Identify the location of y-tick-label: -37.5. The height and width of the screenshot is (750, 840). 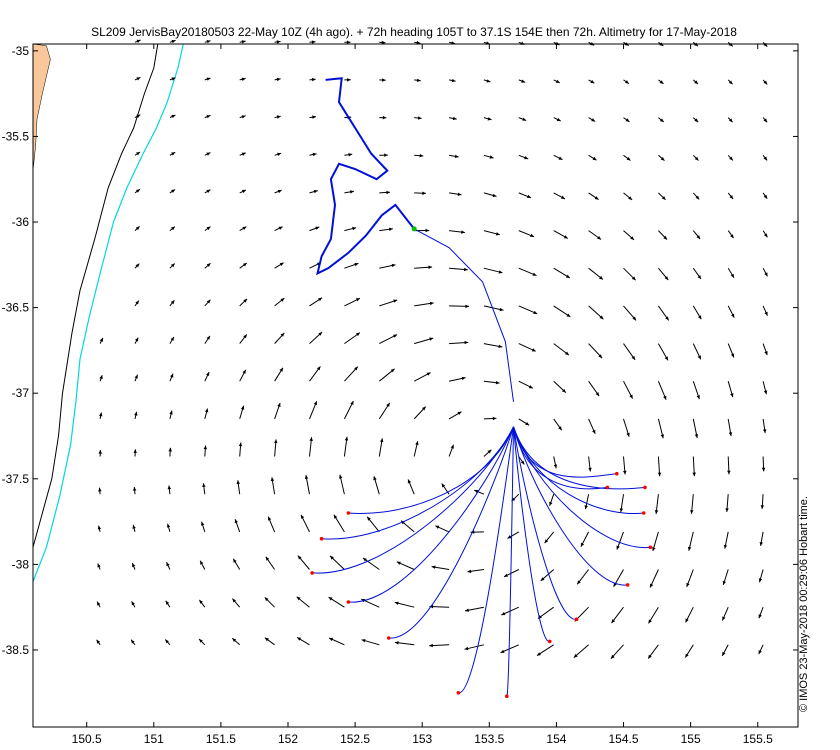
(16, 479).